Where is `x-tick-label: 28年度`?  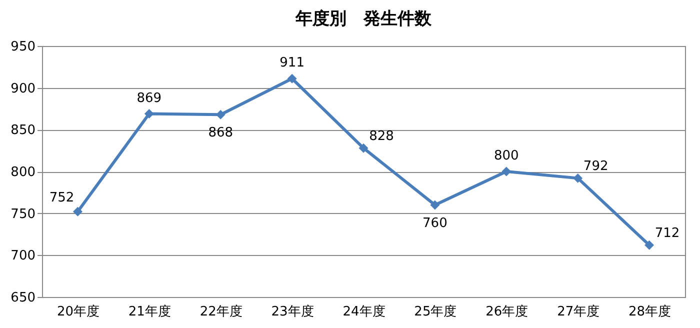 x-tick-label: 28年度 is located at coordinates (650, 312).